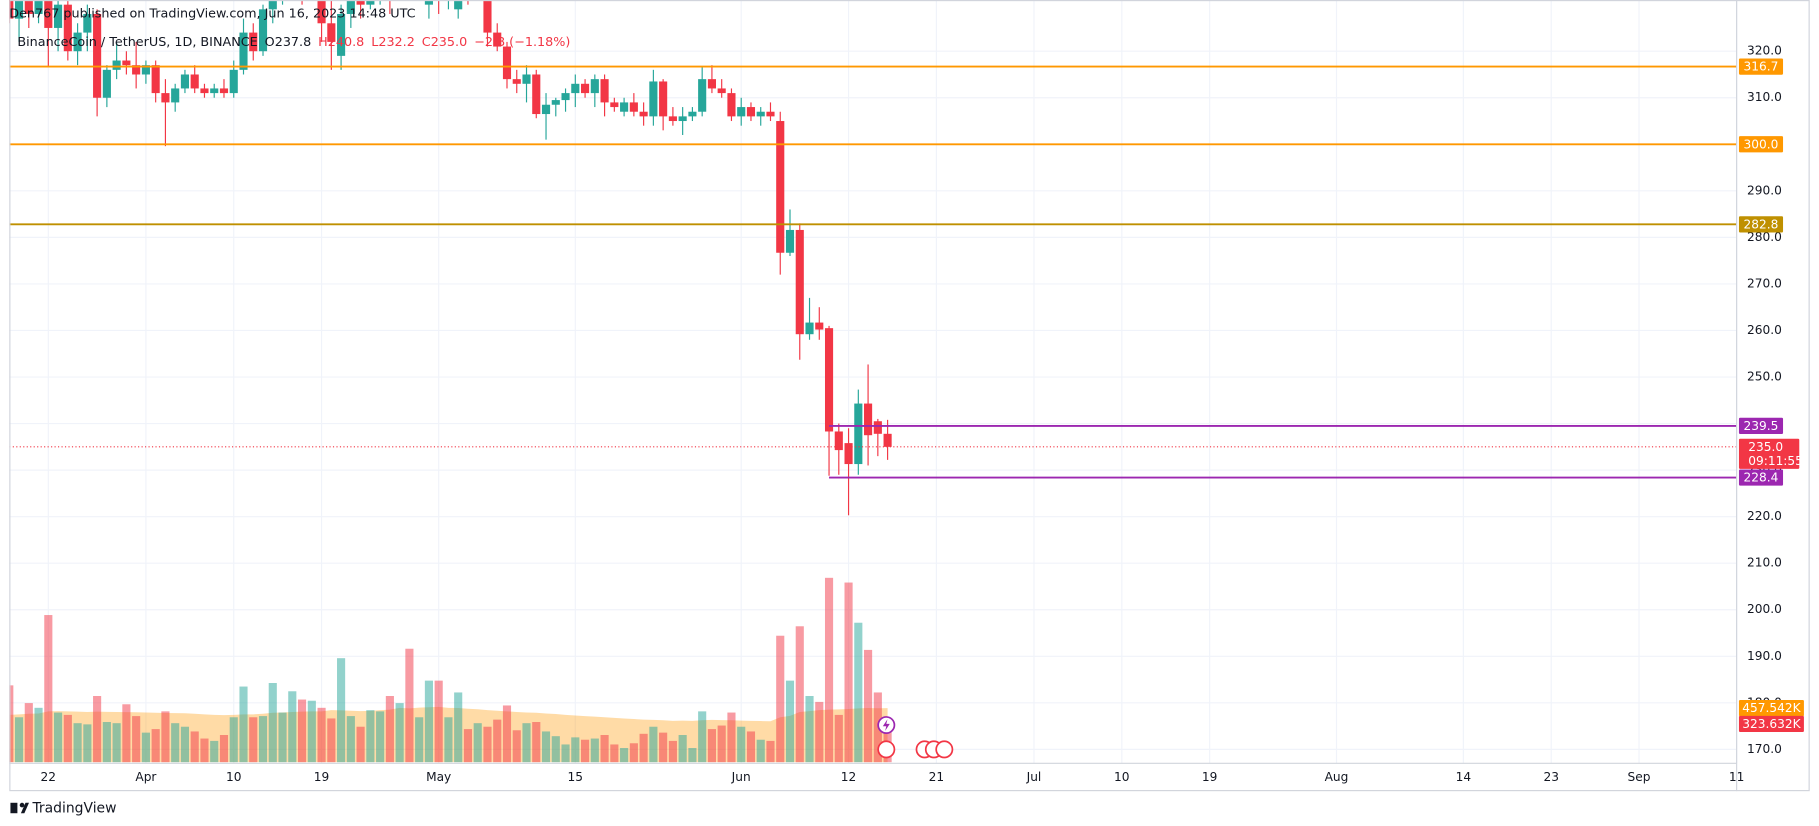 This screenshot has width=1819, height=826. What do you see at coordinates (937, 777) in the screenshot?
I see `x-tick-label: 21` at bounding box center [937, 777].